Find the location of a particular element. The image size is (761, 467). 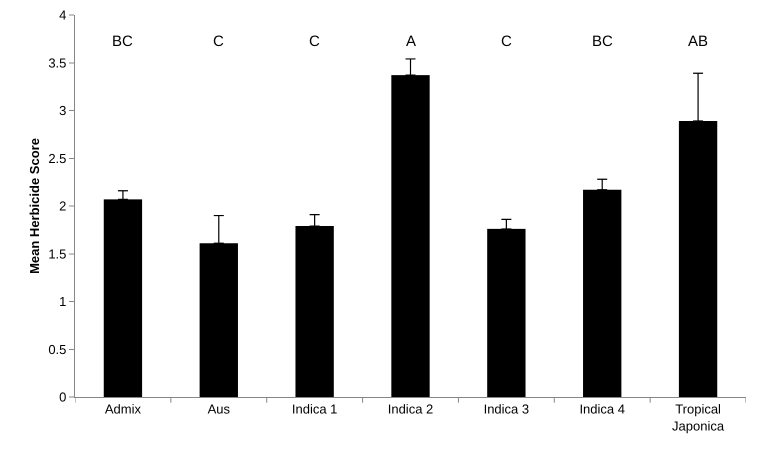

y-tick-label: 1 is located at coordinates (62, 302).